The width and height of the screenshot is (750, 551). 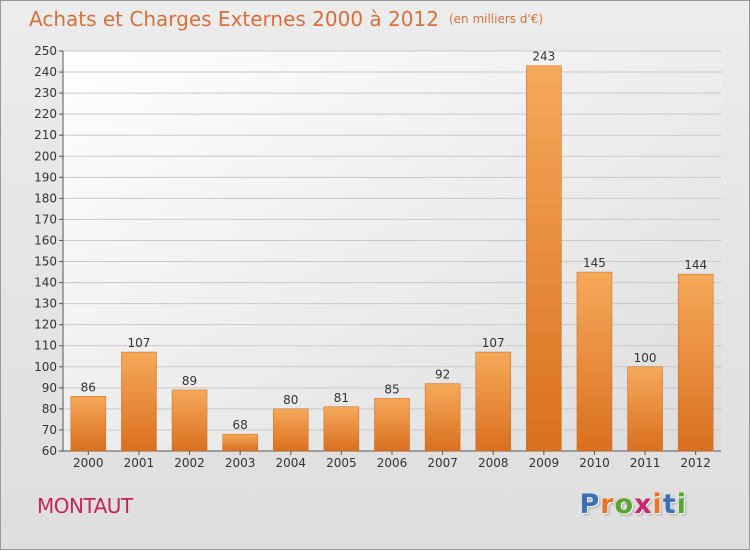 What do you see at coordinates (240, 463) in the screenshot?
I see `x-tick-label: 2003` at bounding box center [240, 463].